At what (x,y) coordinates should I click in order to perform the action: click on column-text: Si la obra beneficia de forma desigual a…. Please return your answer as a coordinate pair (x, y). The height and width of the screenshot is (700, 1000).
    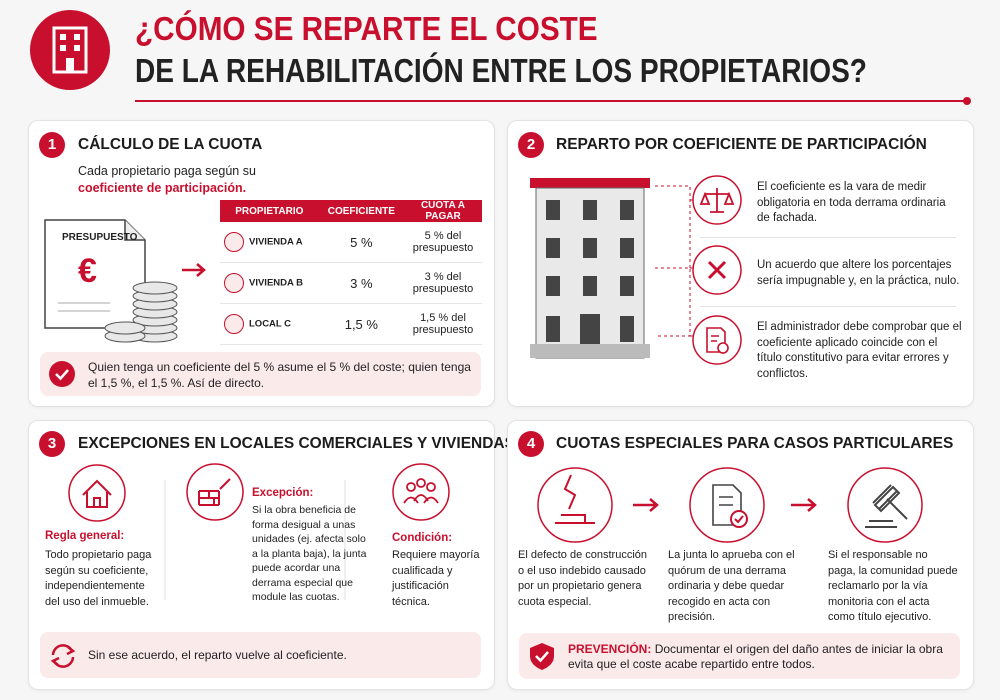
    Looking at the image, I should click on (309, 553).